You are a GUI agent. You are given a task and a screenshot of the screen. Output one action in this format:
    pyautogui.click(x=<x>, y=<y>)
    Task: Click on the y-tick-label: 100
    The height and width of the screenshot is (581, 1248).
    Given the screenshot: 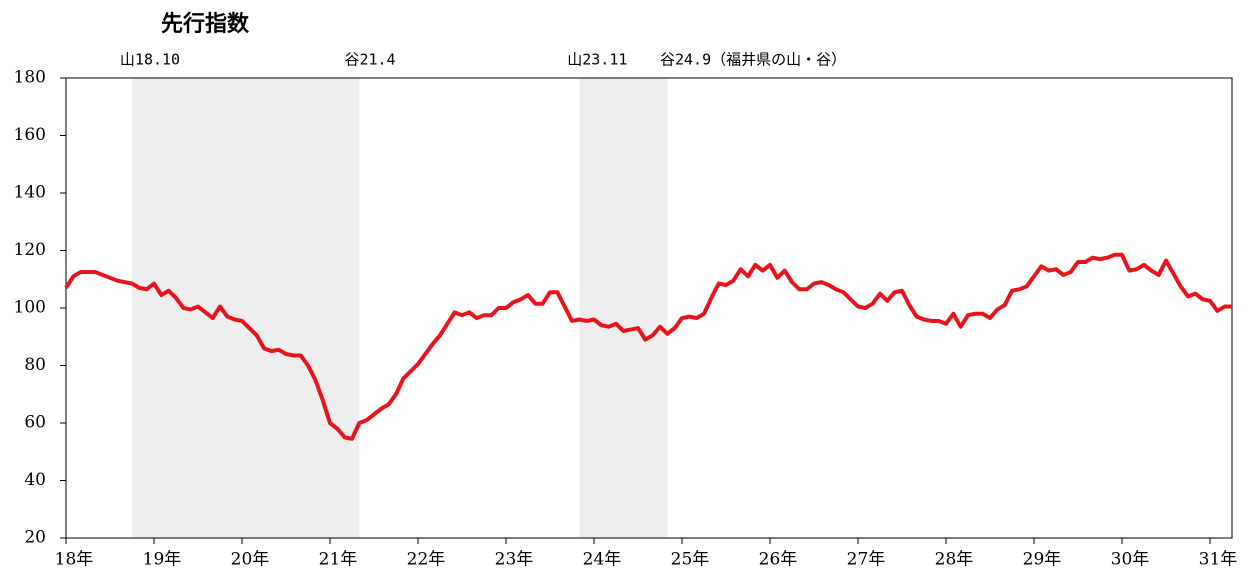 What is the action you would take?
    pyautogui.click(x=30, y=308)
    